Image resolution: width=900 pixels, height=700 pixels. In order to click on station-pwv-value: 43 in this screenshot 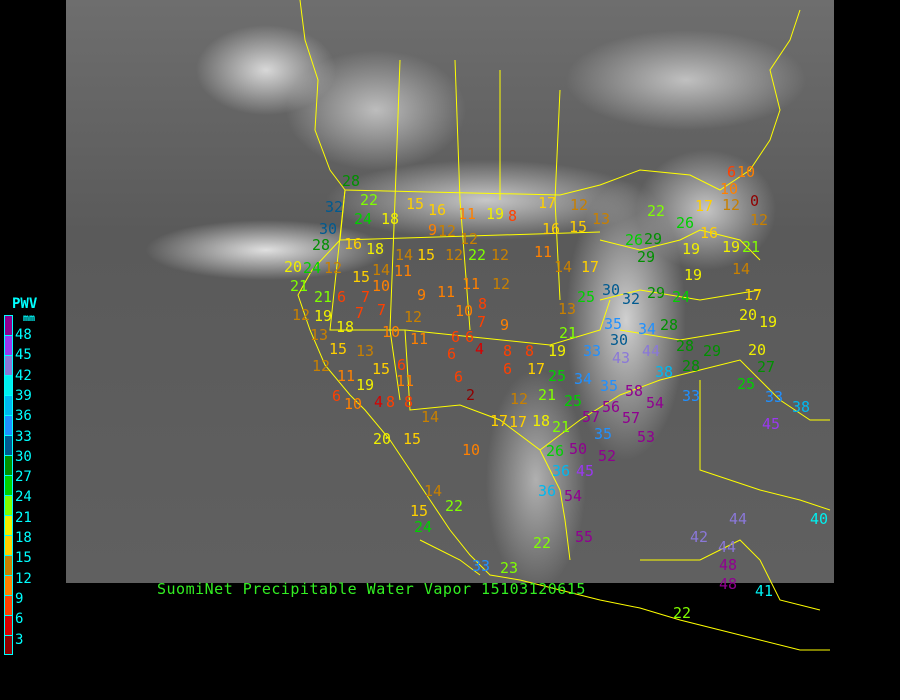, I will do `click(621, 358)`.